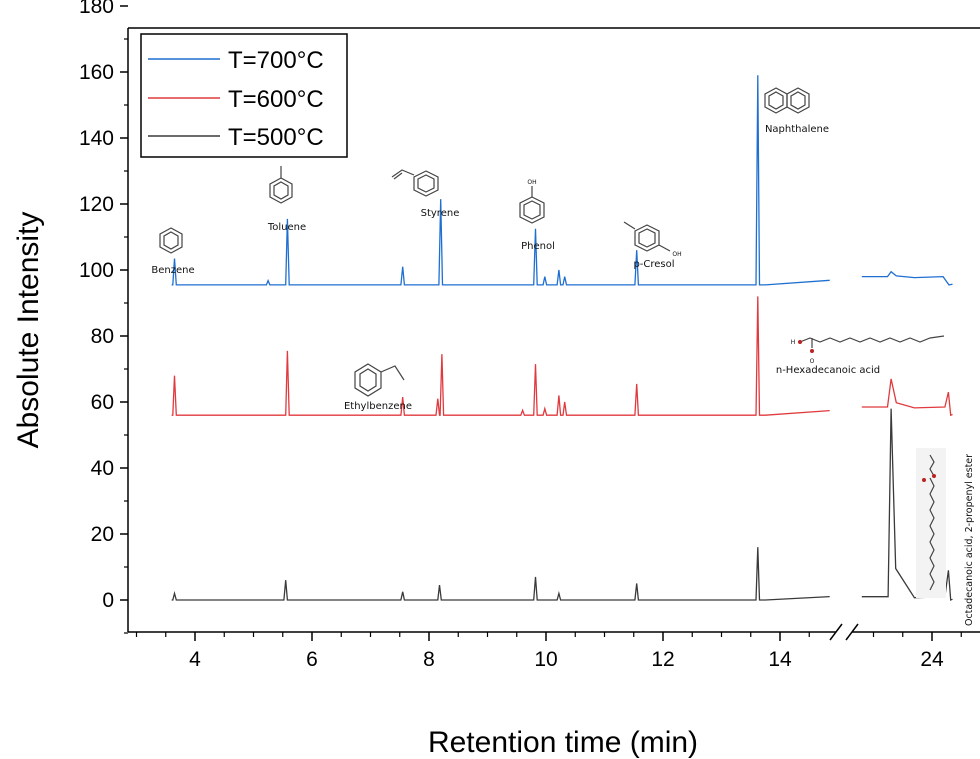 The image size is (980, 759). Describe the element at coordinates (969, 540) in the screenshot. I see `label-octadecanoic-ester: Octadecanoic acid, 2-propenyl ester` at that location.